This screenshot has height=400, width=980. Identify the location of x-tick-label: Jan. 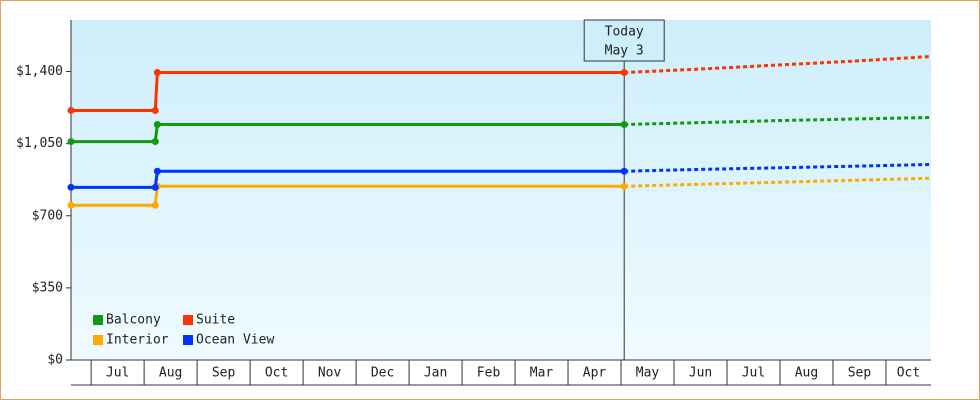
(435, 373).